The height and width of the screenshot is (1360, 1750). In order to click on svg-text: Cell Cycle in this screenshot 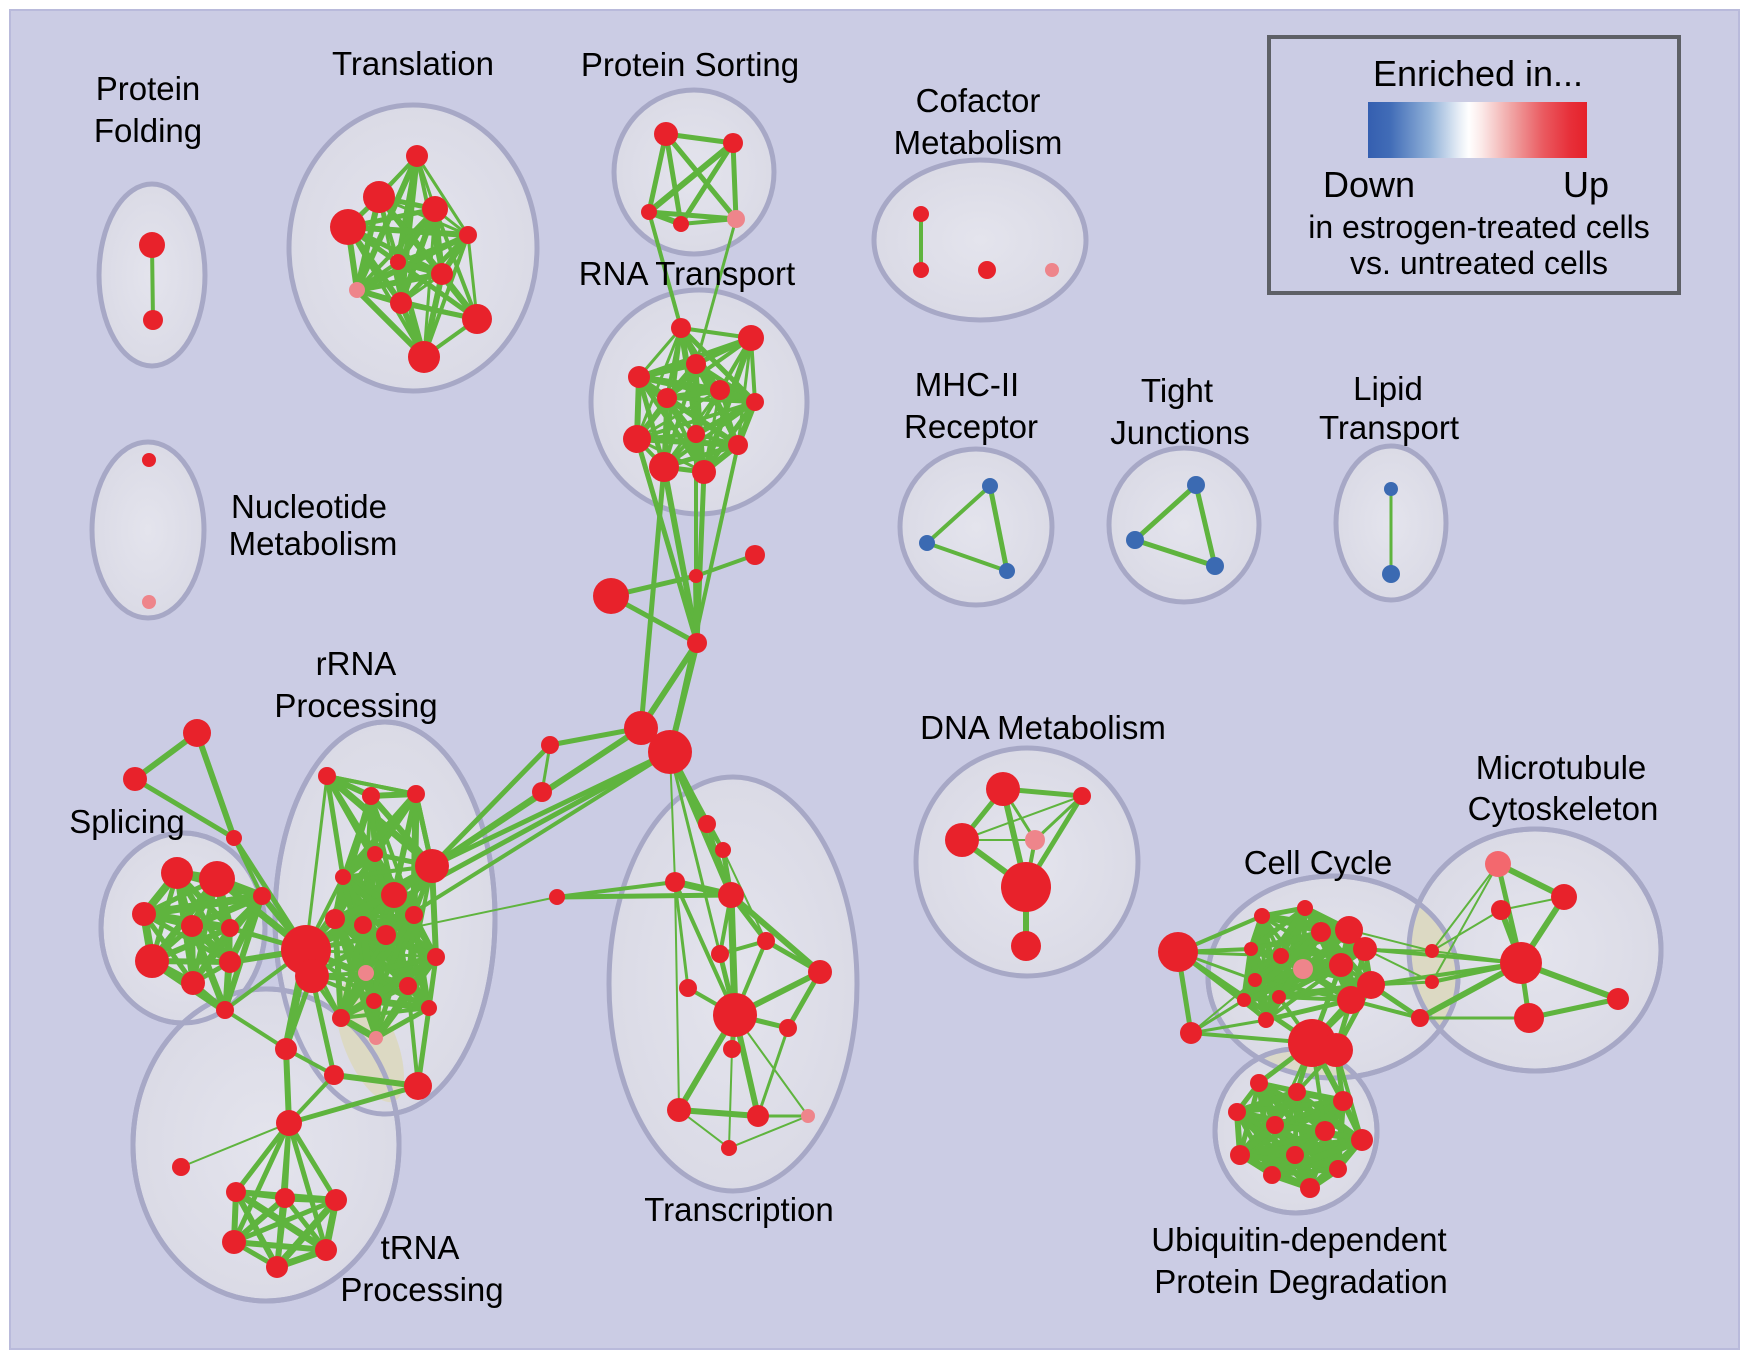, I will do `click(1318, 862)`.